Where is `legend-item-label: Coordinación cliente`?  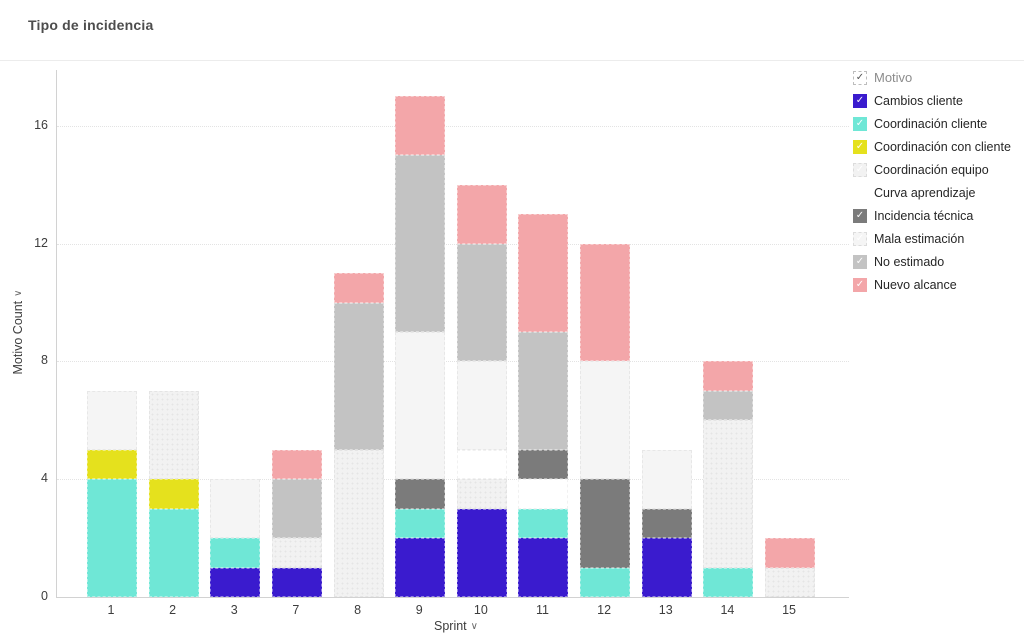 legend-item-label: Coordinación cliente is located at coordinates (931, 123).